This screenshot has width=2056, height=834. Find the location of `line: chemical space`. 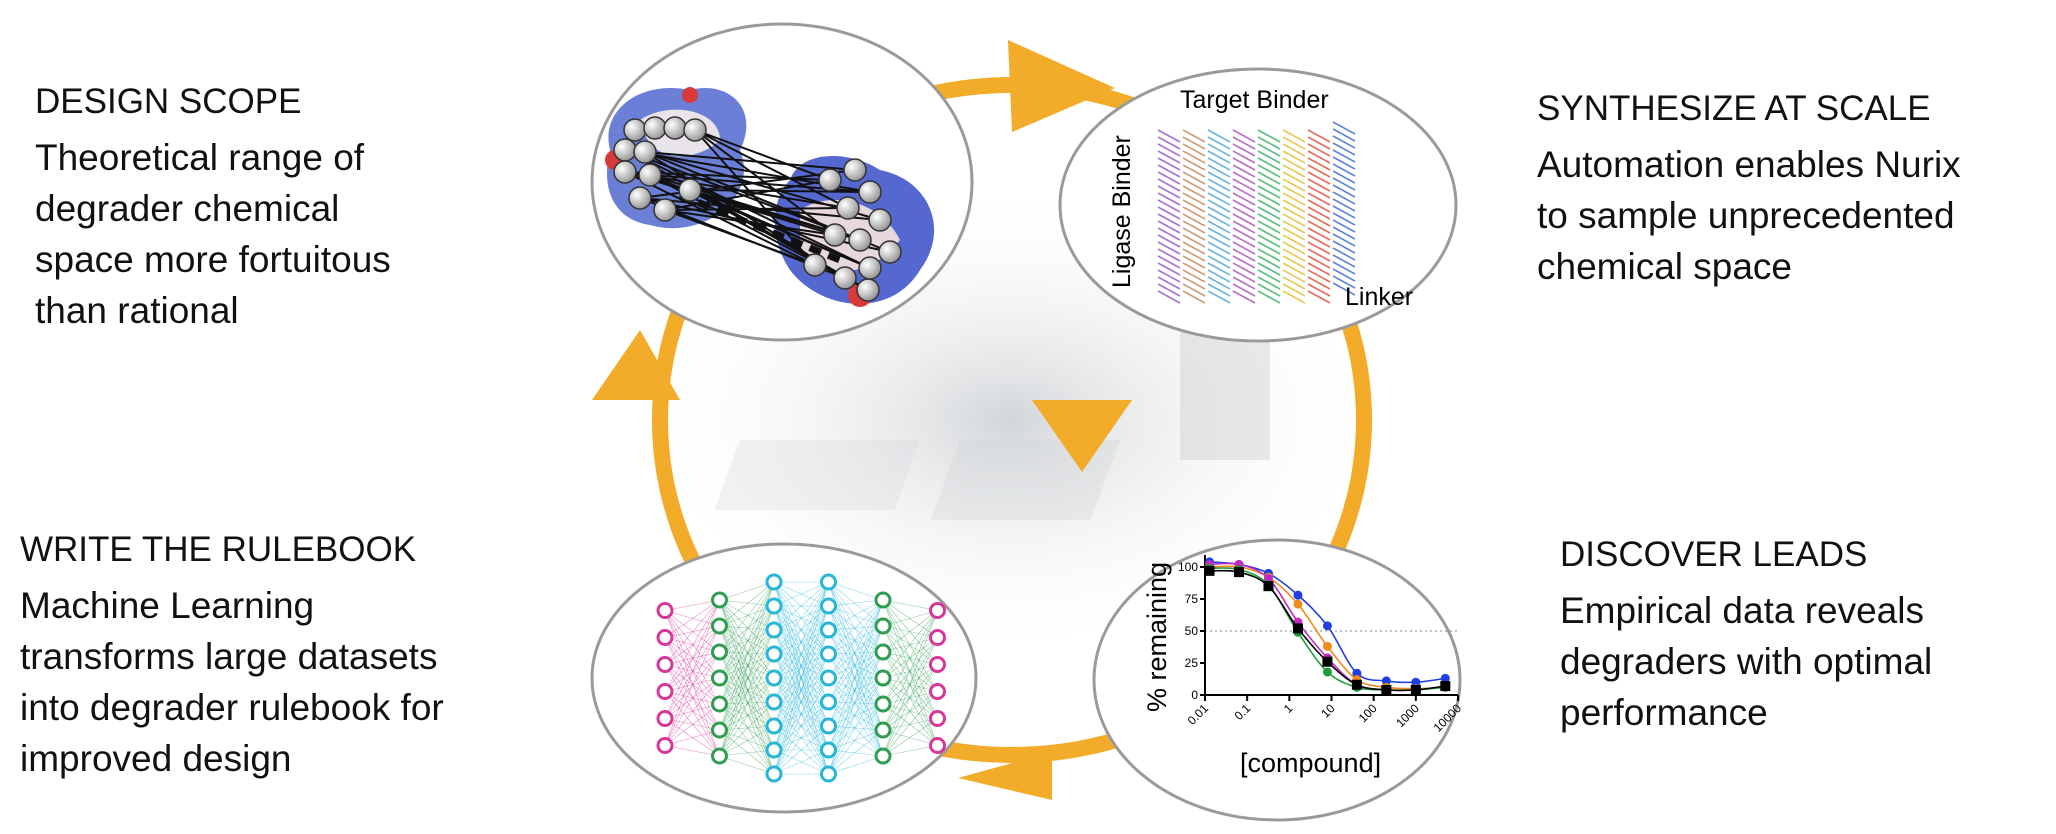

line: chemical space is located at coordinates (1665, 266).